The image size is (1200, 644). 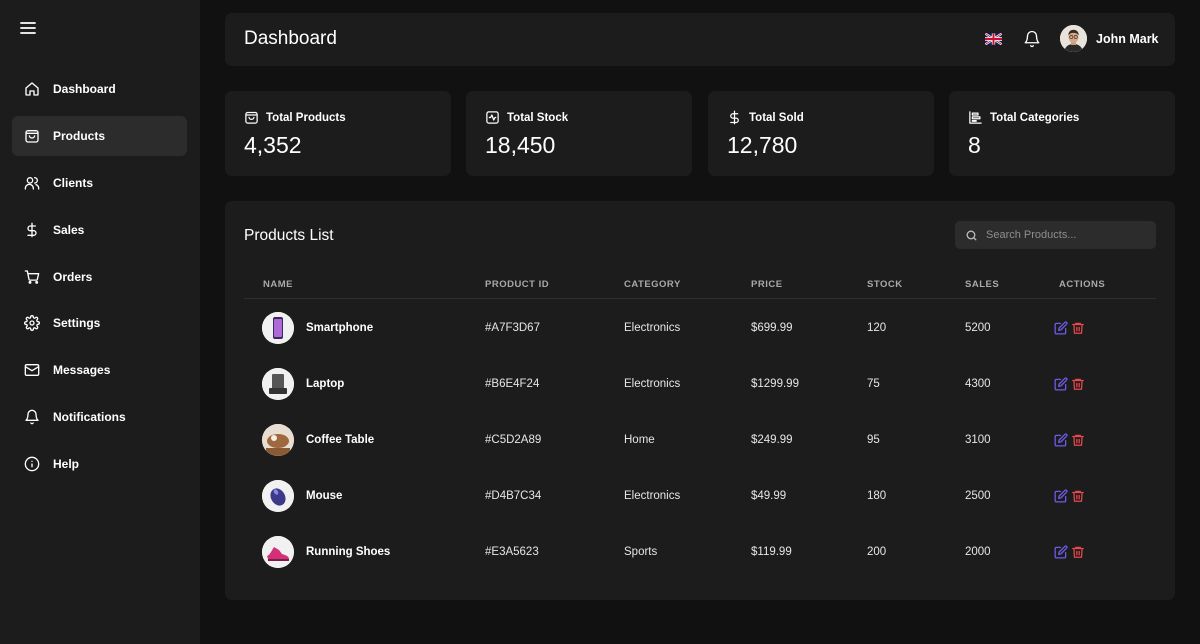 What do you see at coordinates (978, 440) in the screenshot?
I see `product-sales: 3100` at bounding box center [978, 440].